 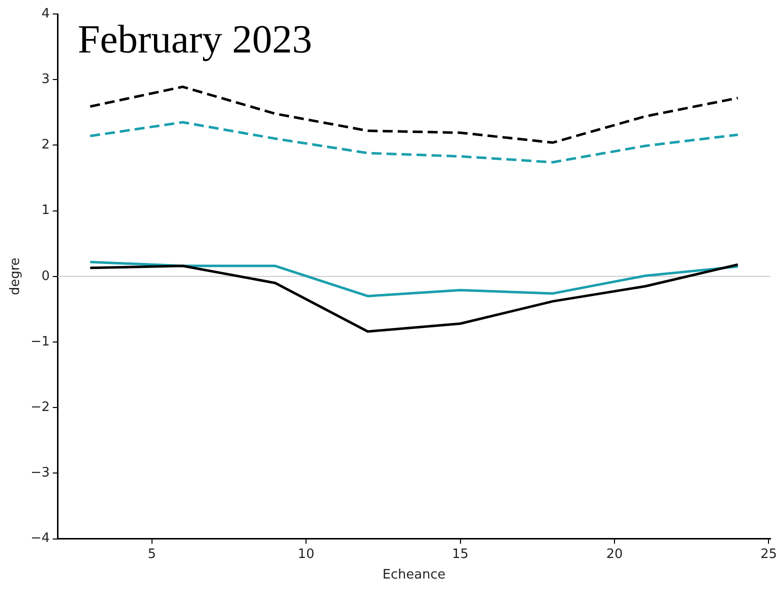 What do you see at coordinates (40, 342) in the screenshot?
I see `y-tick-label: −1` at bounding box center [40, 342].